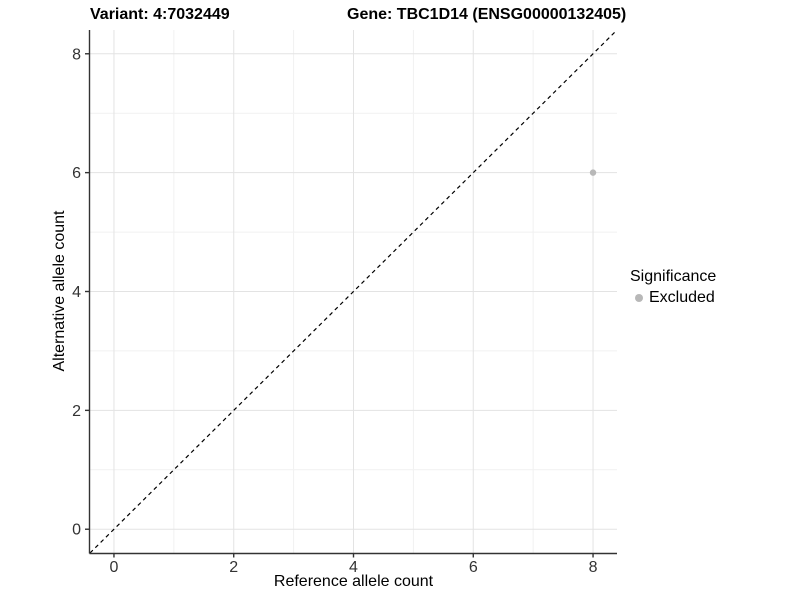 Image resolution: width=800 pixels, height=600 pixels. I want to click on x-tick-label: 6, so click(473, 567).